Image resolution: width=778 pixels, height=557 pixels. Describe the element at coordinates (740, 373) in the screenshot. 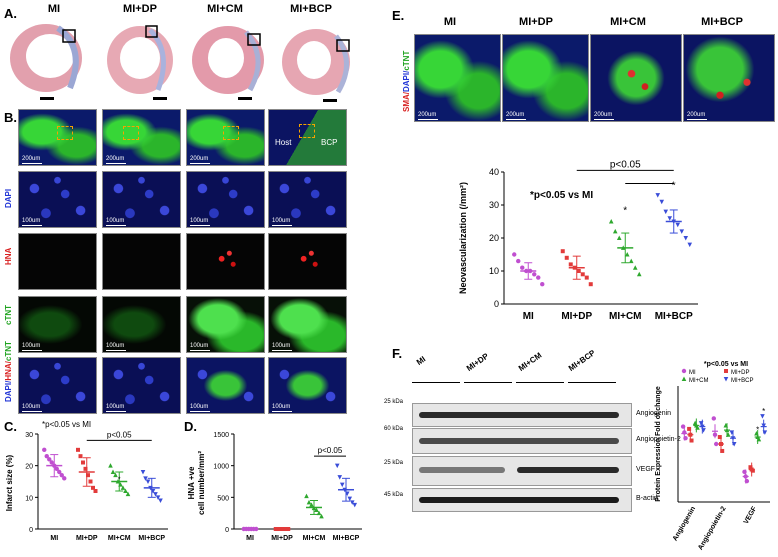

I see `legend-entry: MI+DP` at that location.